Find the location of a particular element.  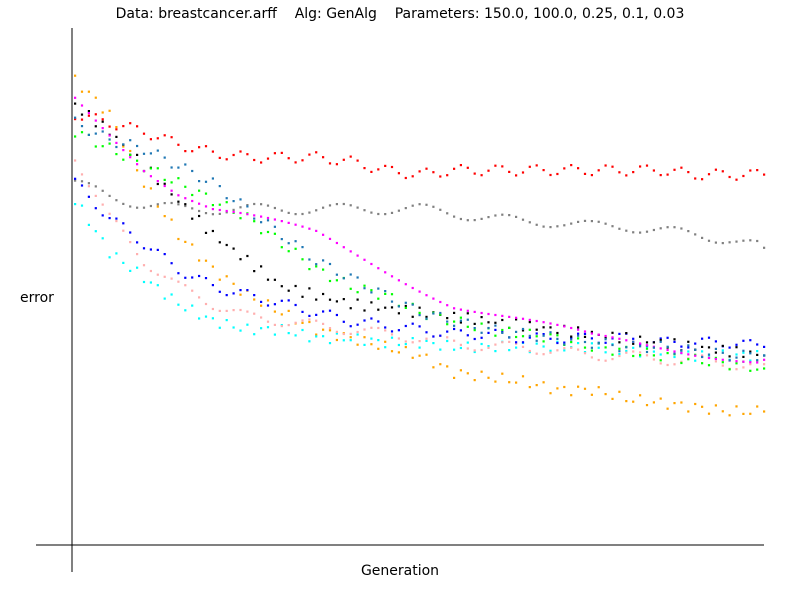

y-axis-label: error is located at coordinates (37, 298).